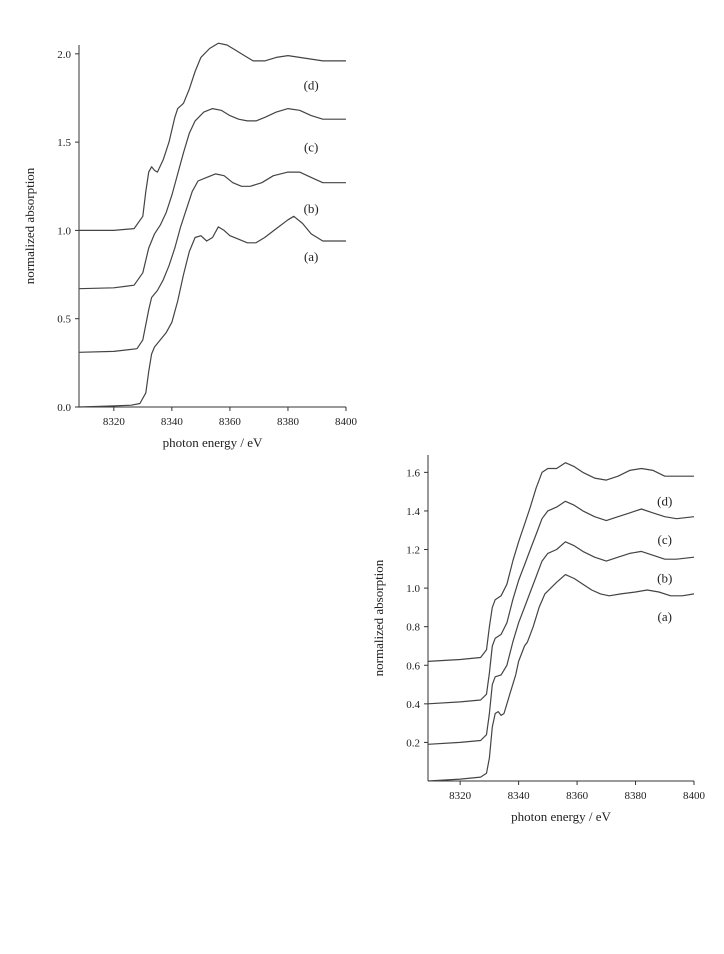 This screenshot has height=954, width=724. What do you see at coordinates (64, 143) in the screenshot?
I see `top-y-tick-label: 1.5` at bounding box center [64, 143].